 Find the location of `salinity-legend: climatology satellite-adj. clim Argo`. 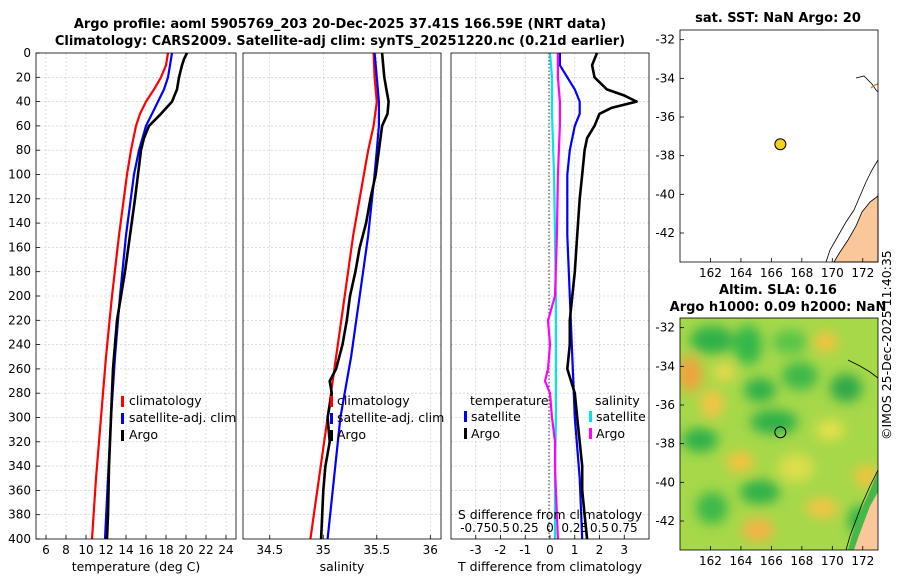

salinity-legend: climatology satellite-adj. clim Argo is located at coordinates (387, 417).